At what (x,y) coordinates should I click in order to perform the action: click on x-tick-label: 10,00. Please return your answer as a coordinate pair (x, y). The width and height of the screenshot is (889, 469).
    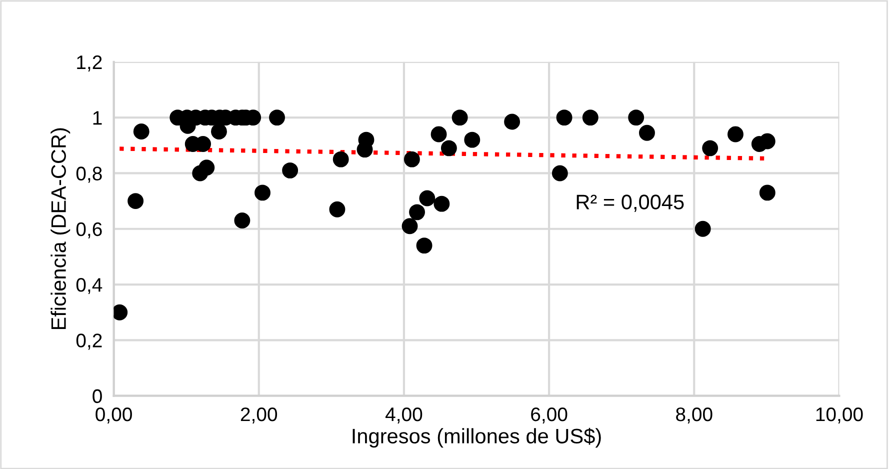
    Looking at the image, I should click on (839, 415).